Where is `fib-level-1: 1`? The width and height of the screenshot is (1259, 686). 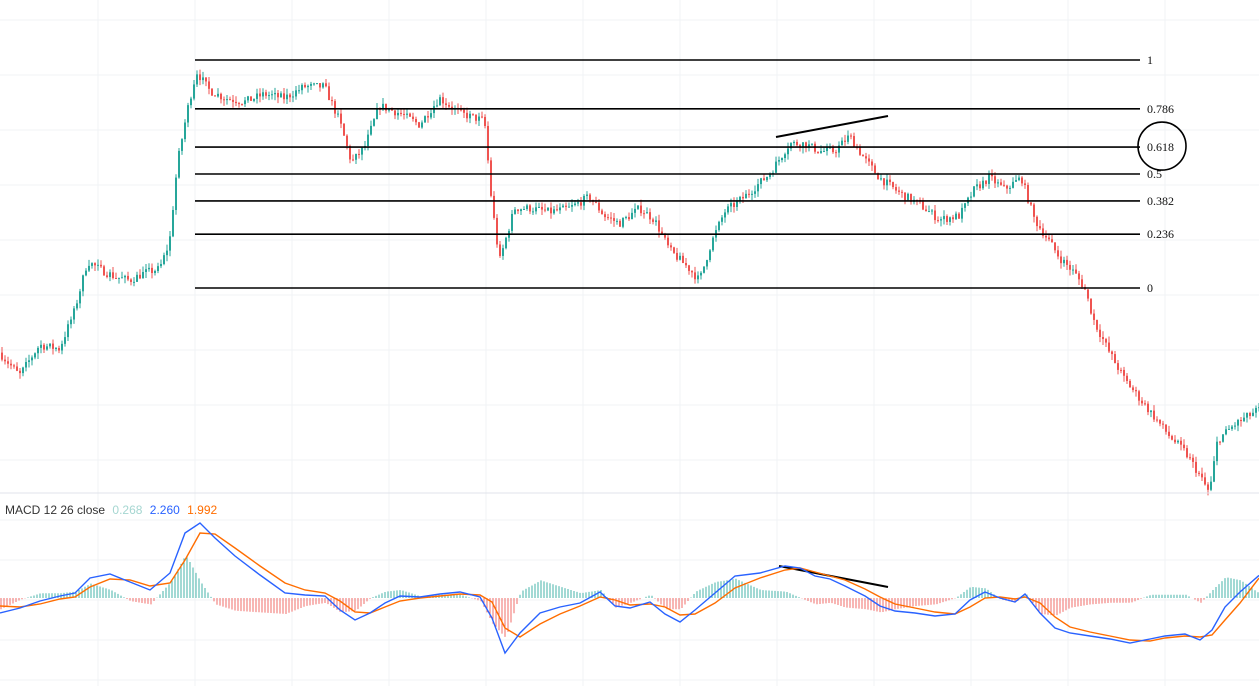 fib-level-1: 1 is located at coordinates (674, 60).